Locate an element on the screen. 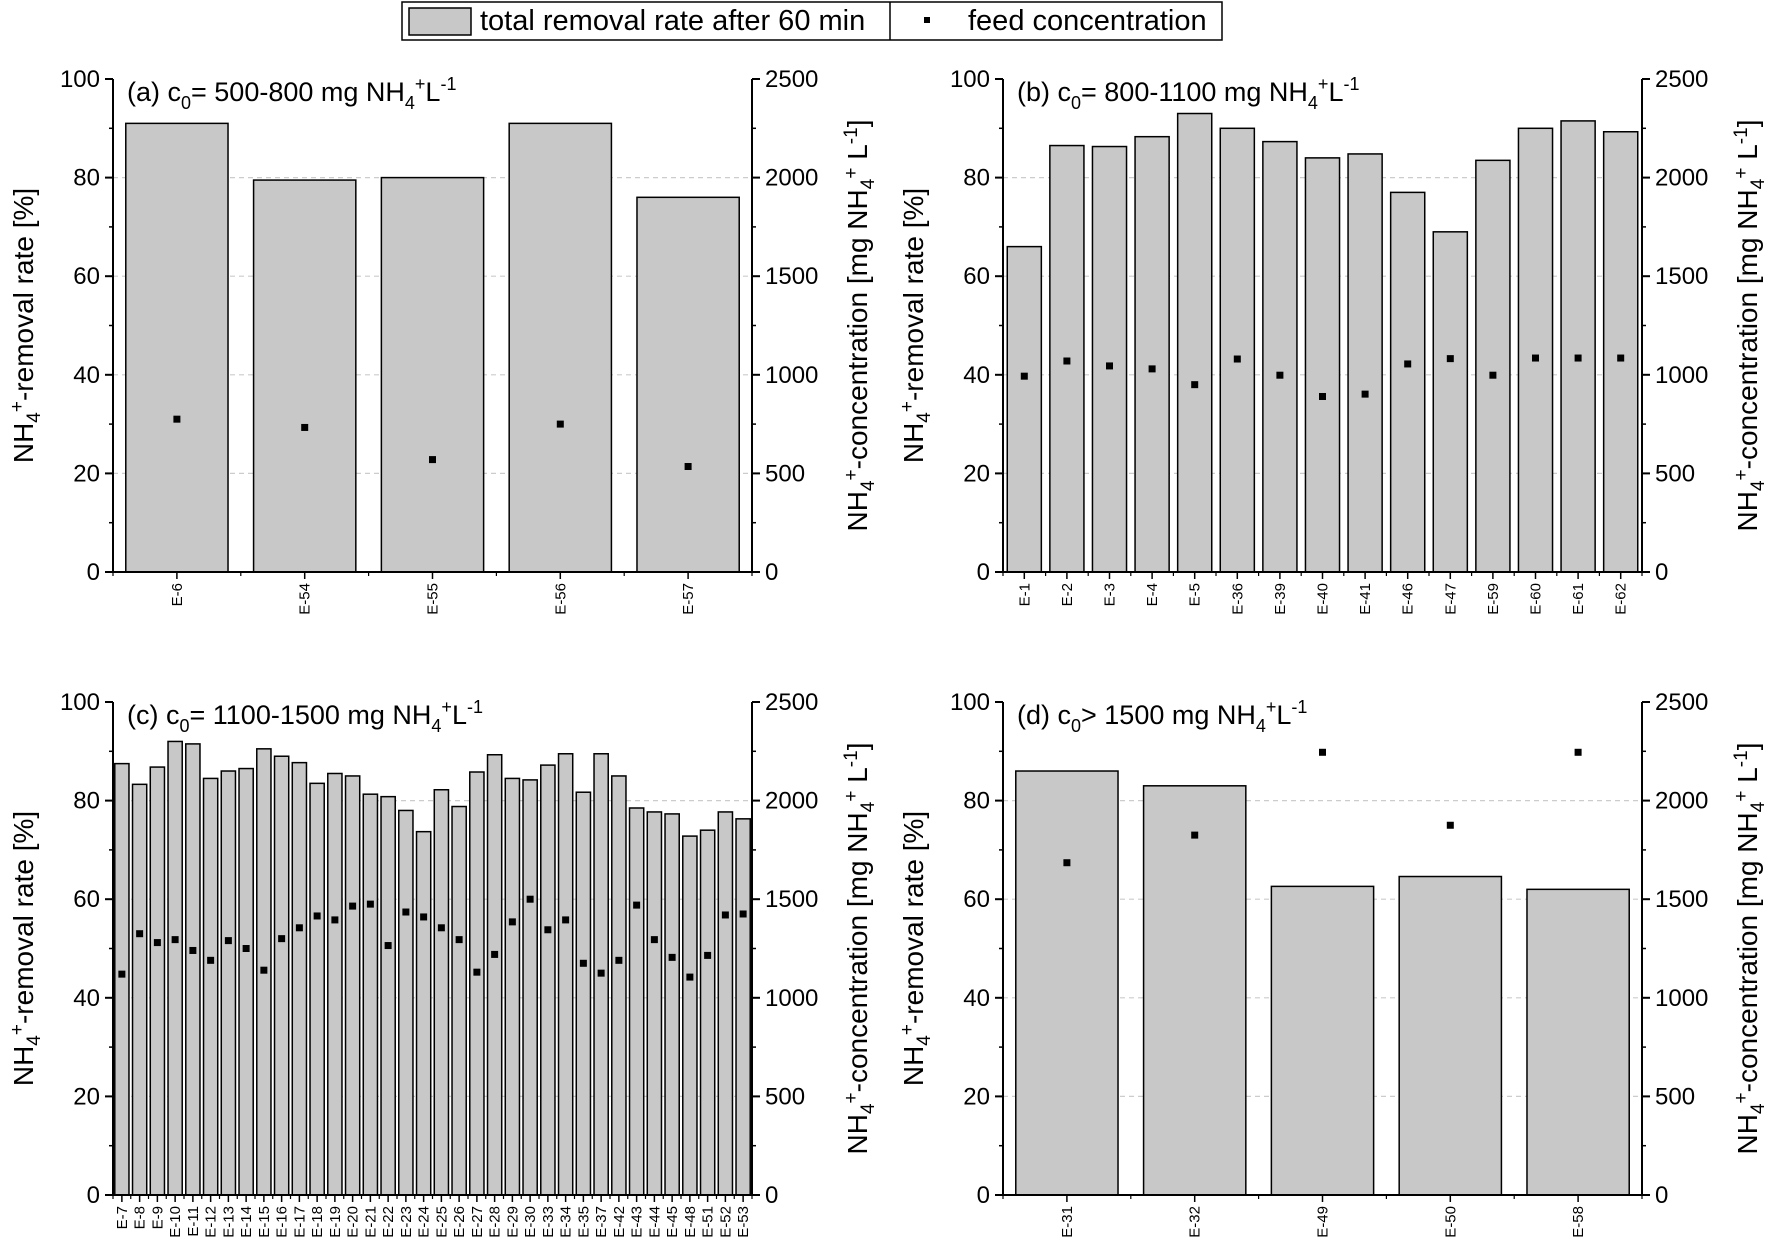 The image size is (1772, 1260). xtick-label: E-45 is located at coordinates (672, 1222).